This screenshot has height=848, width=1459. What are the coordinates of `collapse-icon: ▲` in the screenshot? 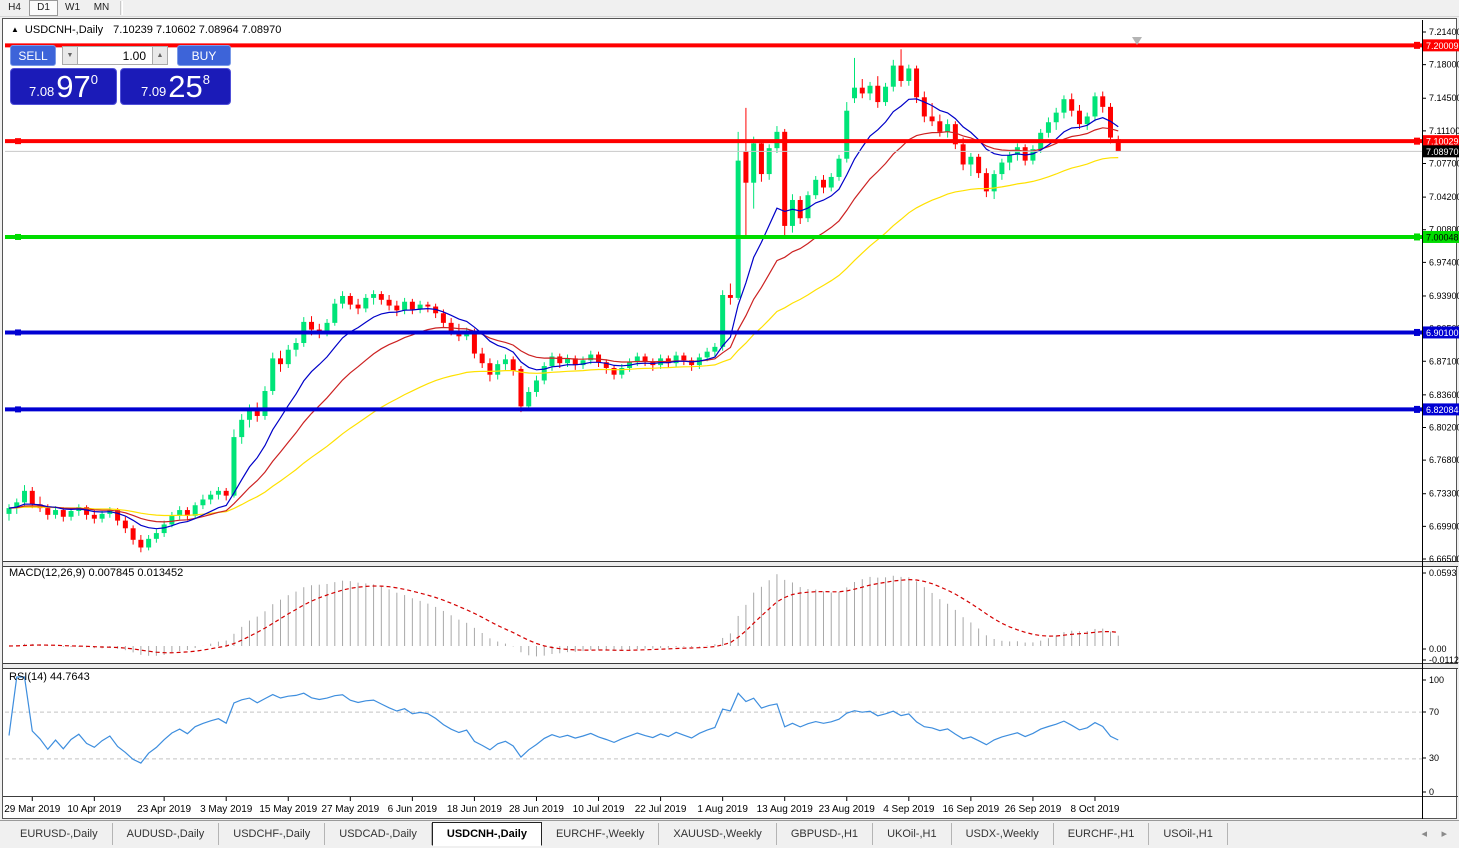 It's located at (15, 29).